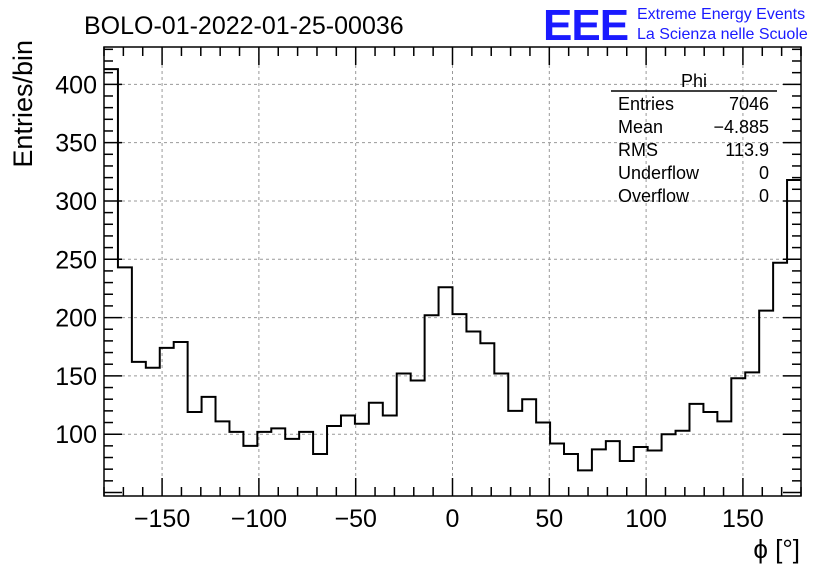  I want to click on y-tick-label: 300, so click(76, 202).